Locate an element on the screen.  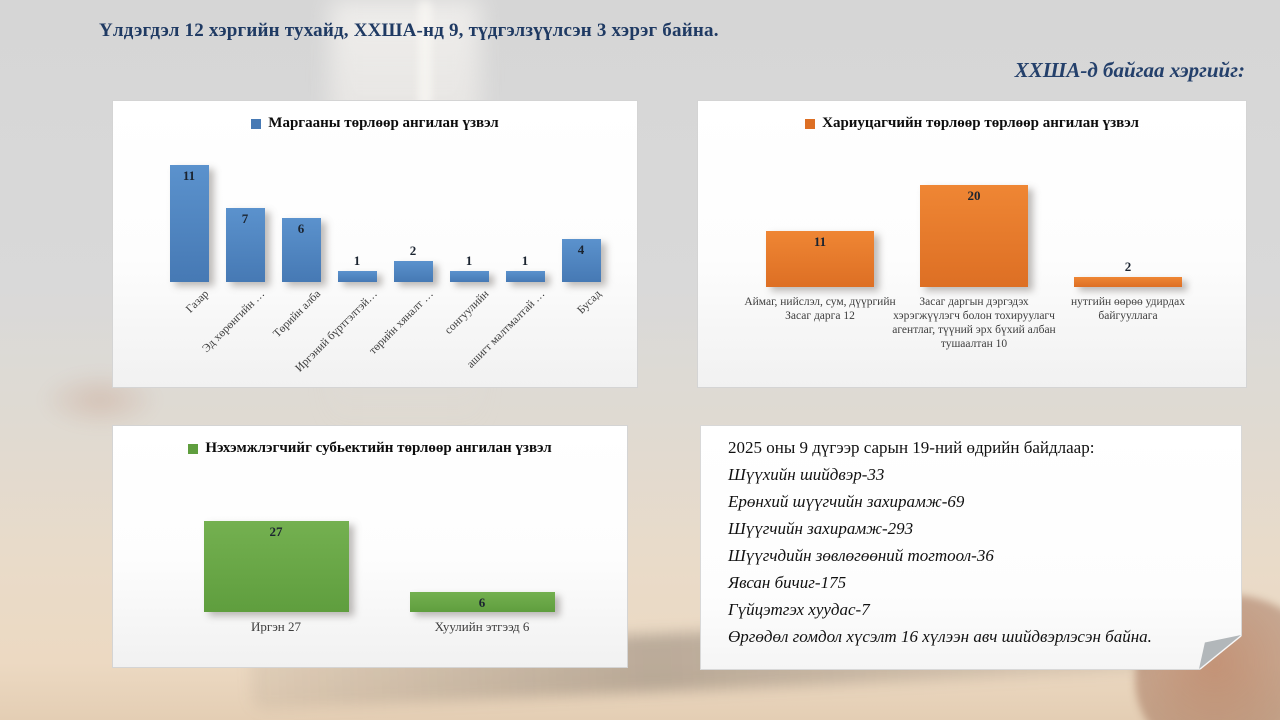
bar-value-label: 4 is located at coordinates (581, 249).